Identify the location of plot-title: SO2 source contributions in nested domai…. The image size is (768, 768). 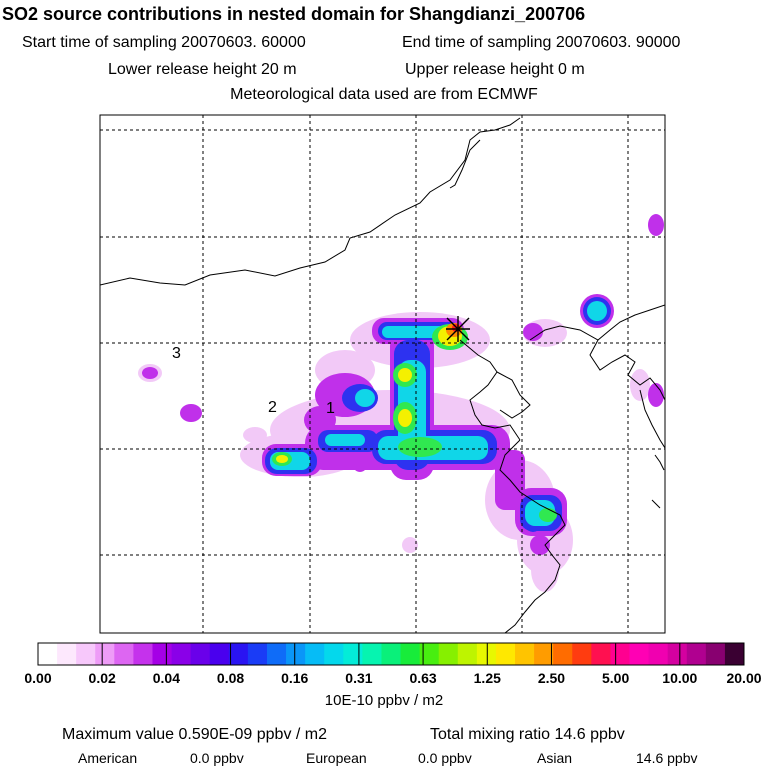
(294, 14).